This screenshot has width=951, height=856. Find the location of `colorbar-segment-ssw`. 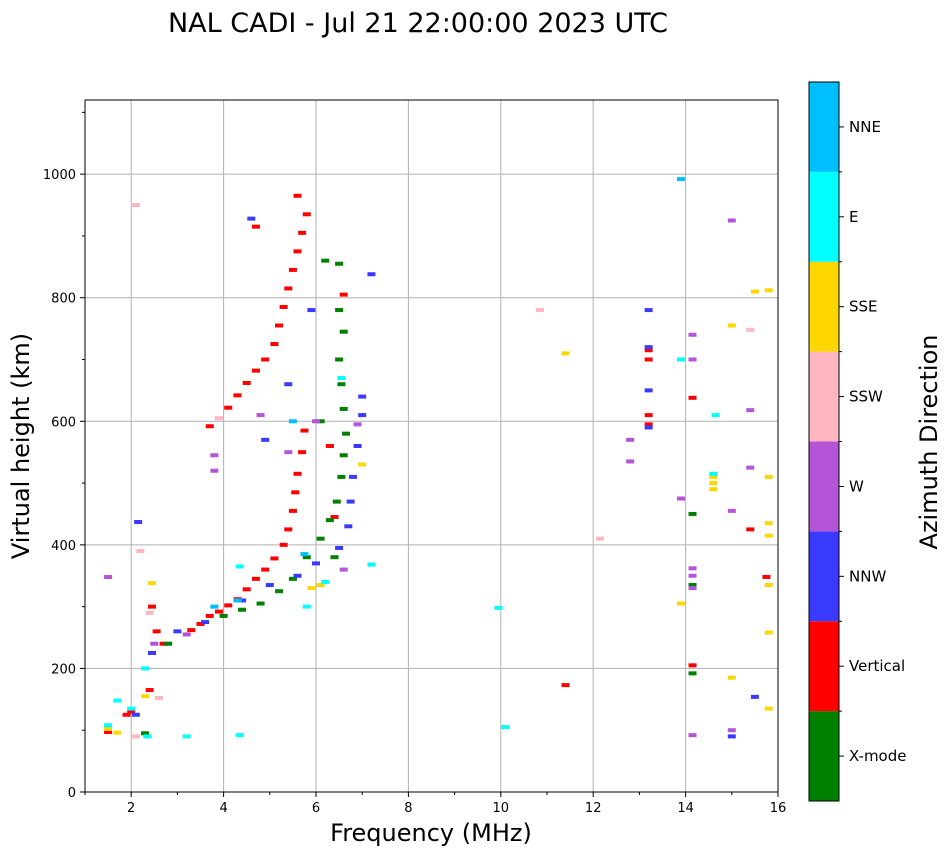

colorbar-segment-ssw is located at coordinates (824, 396).